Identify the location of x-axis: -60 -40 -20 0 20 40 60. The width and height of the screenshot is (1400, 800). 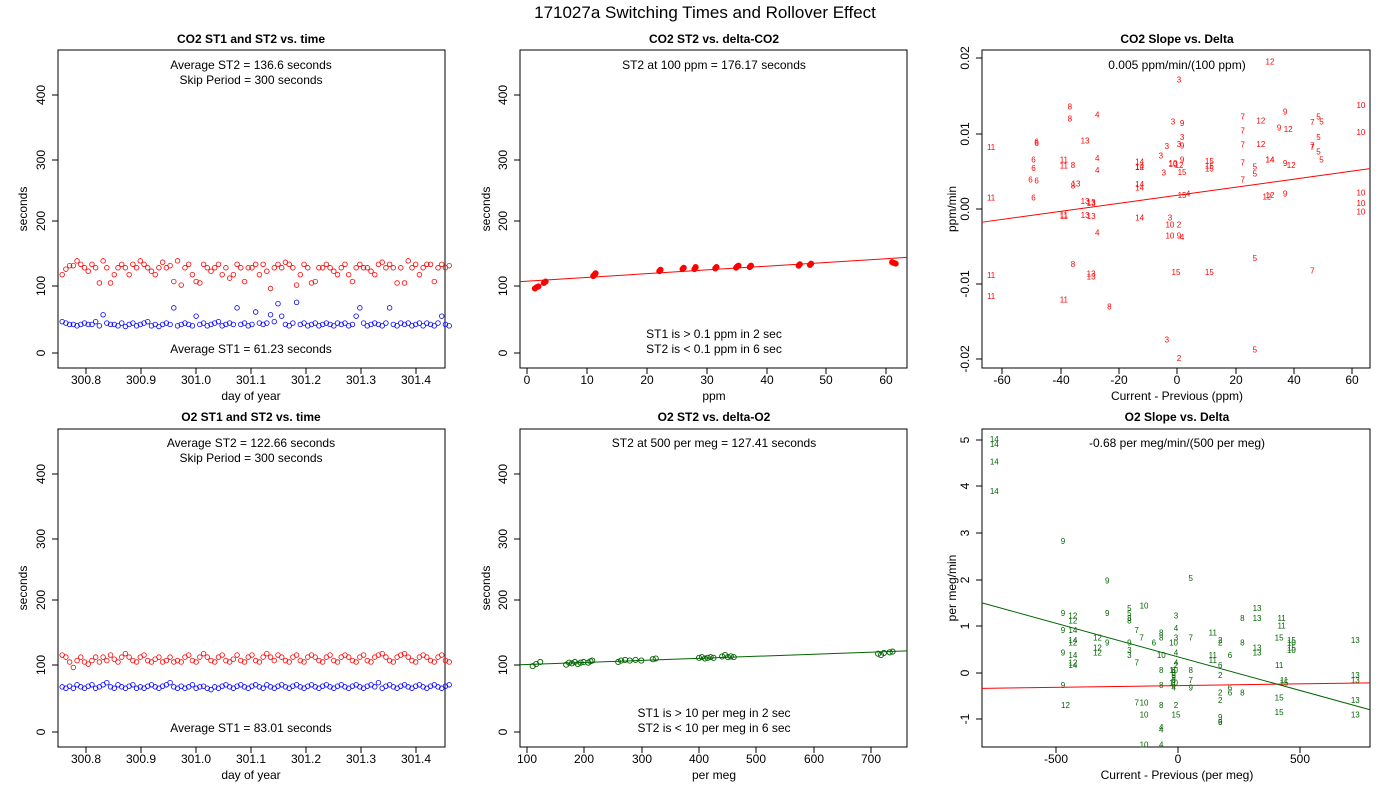
(1176, 377).